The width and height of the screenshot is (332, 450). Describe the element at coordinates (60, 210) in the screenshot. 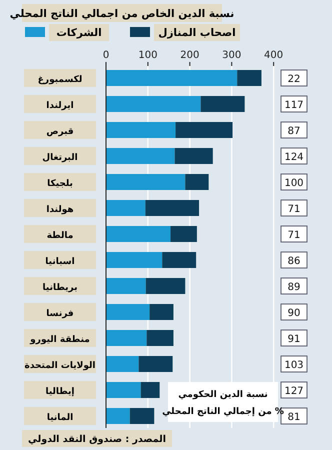

I see `y-tick-label: هولندا` at that location.